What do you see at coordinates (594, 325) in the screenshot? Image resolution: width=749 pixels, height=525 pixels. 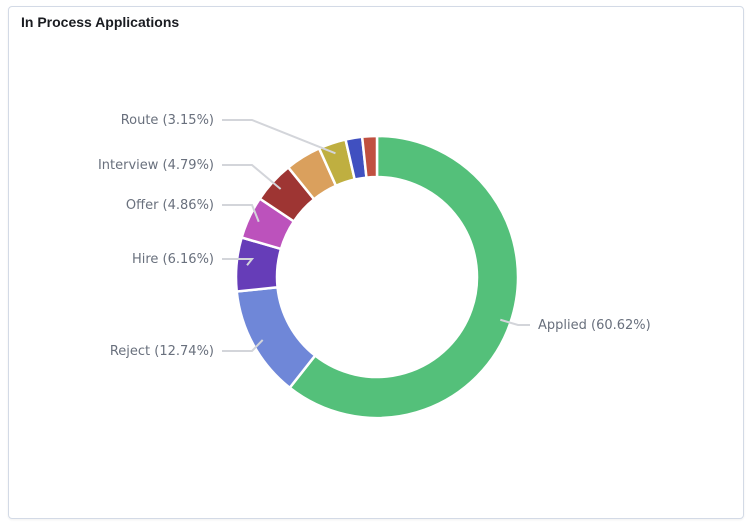 I see `slice-label: Applied (60.62%)` at bounding box center [594, 325].